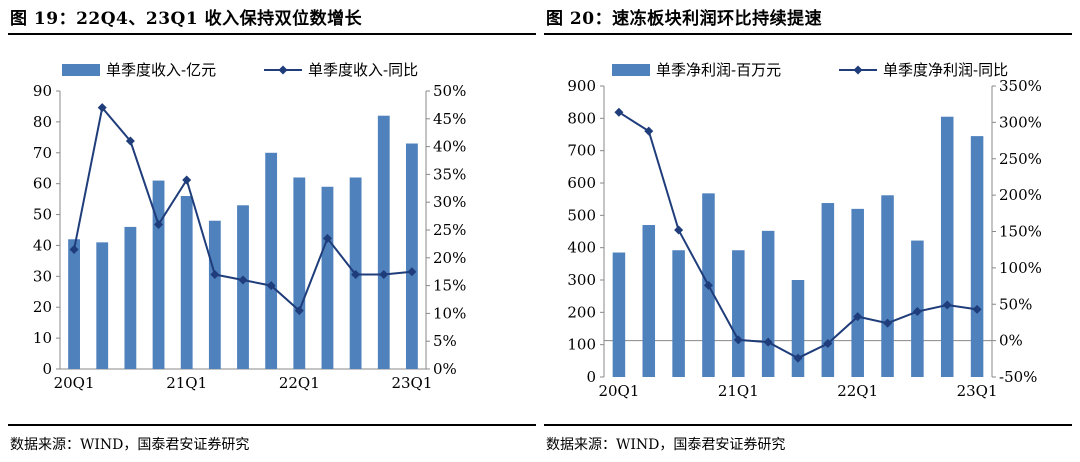  I want to click on y-left-tick-label: 50, so click(42, 215).